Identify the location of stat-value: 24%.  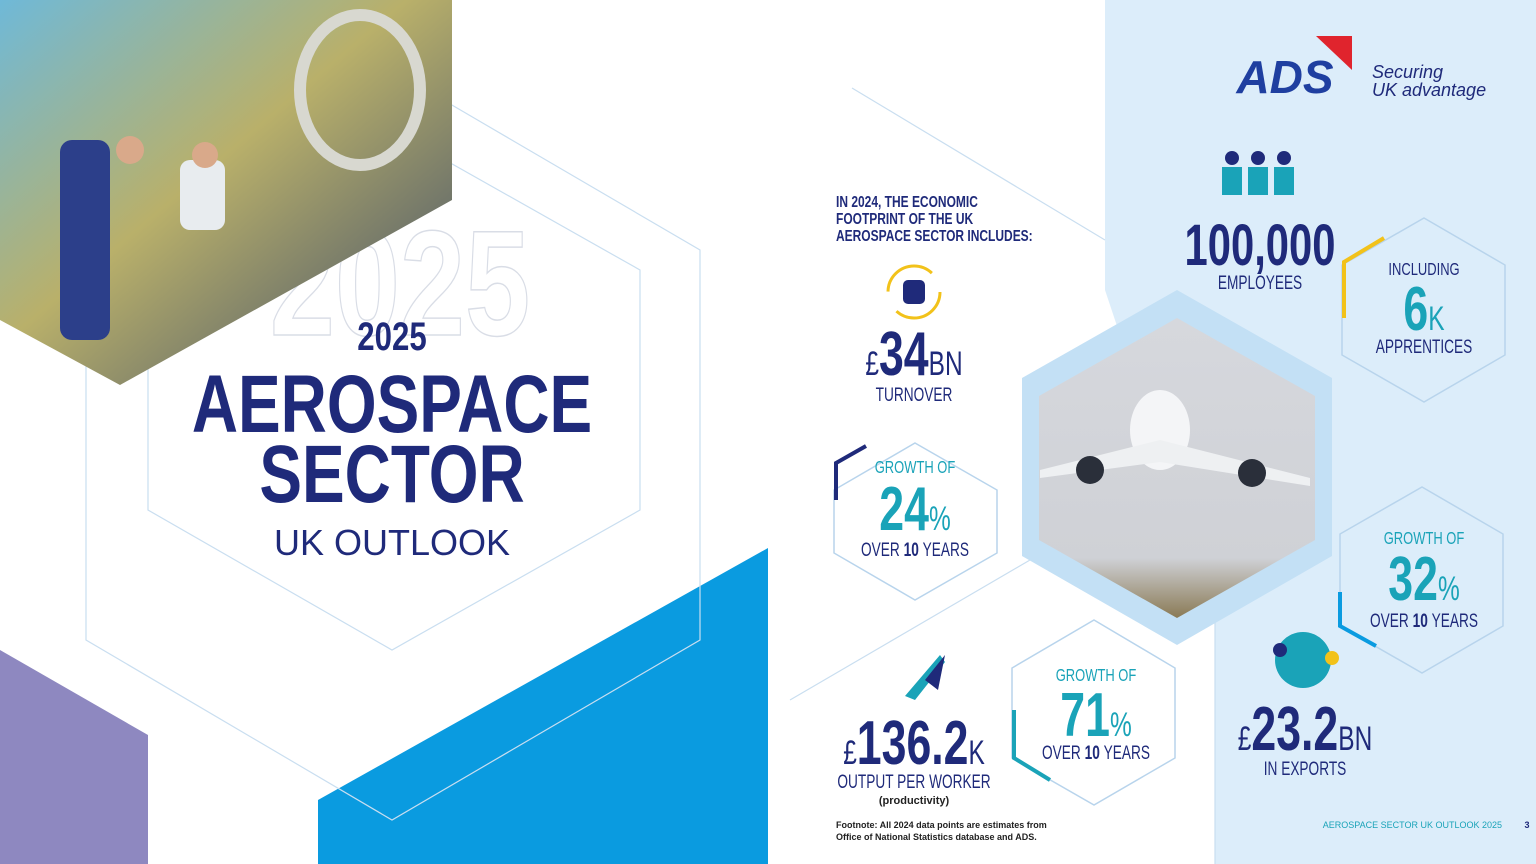
(914, 509).